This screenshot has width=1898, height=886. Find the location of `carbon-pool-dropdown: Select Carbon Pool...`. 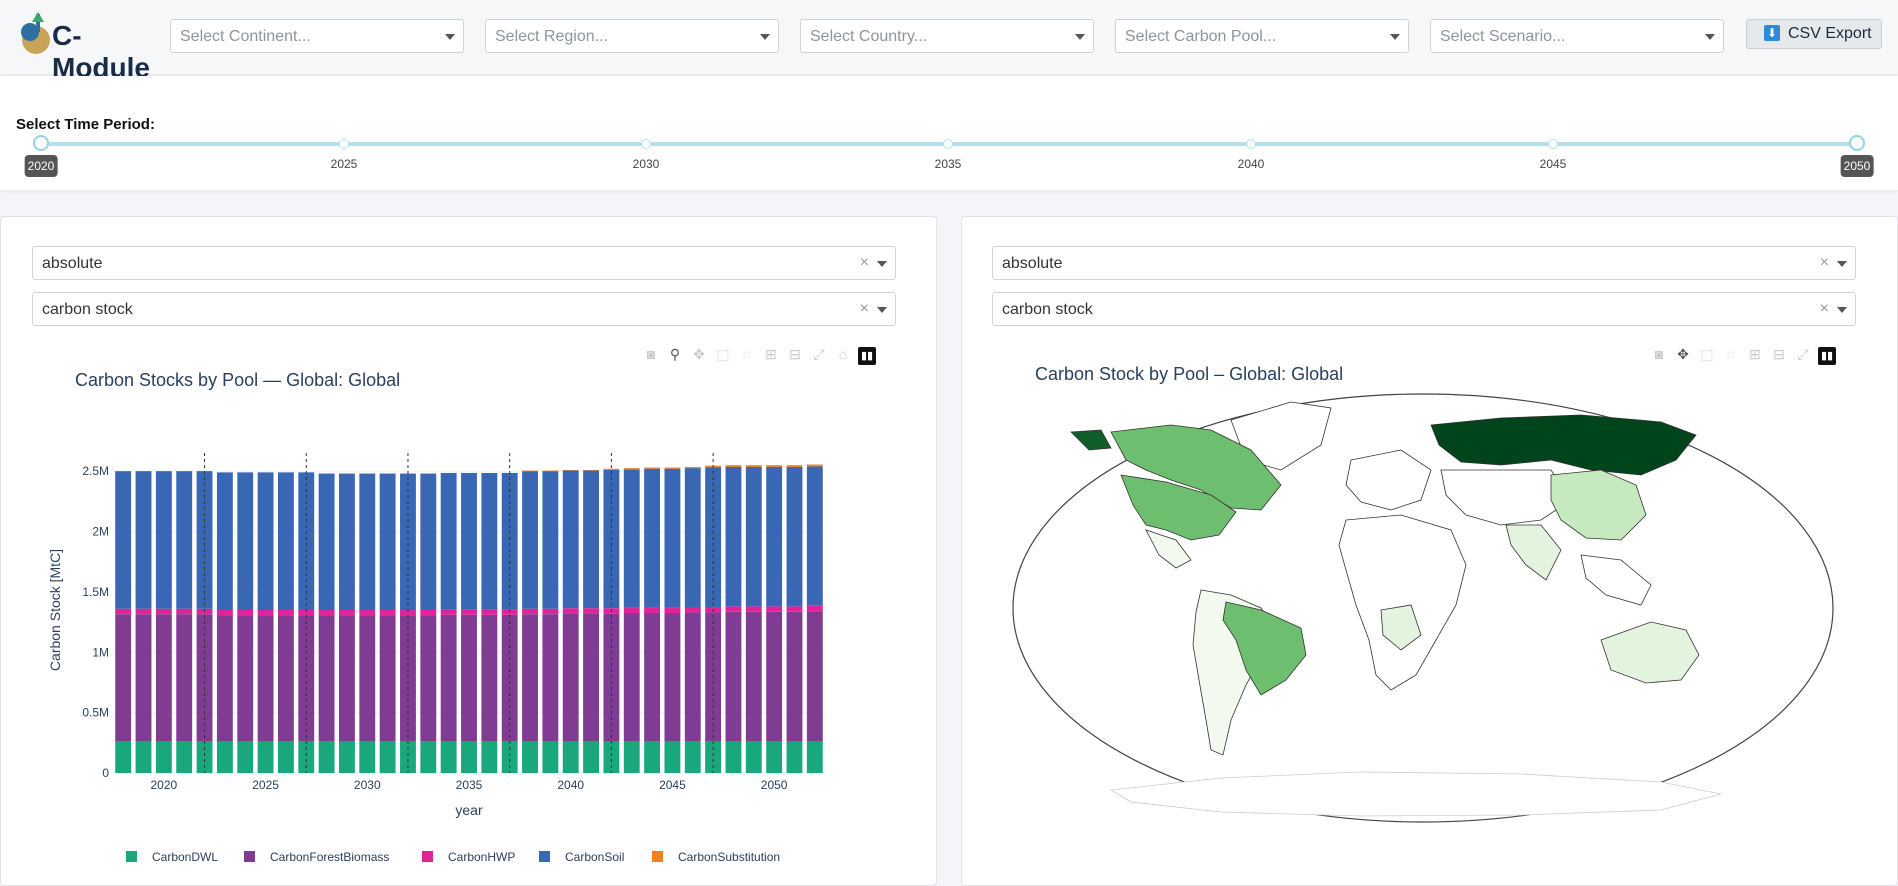

carbon-pool-dropdown: Select Carbon Pool... is located at coordinates (1262, 36).